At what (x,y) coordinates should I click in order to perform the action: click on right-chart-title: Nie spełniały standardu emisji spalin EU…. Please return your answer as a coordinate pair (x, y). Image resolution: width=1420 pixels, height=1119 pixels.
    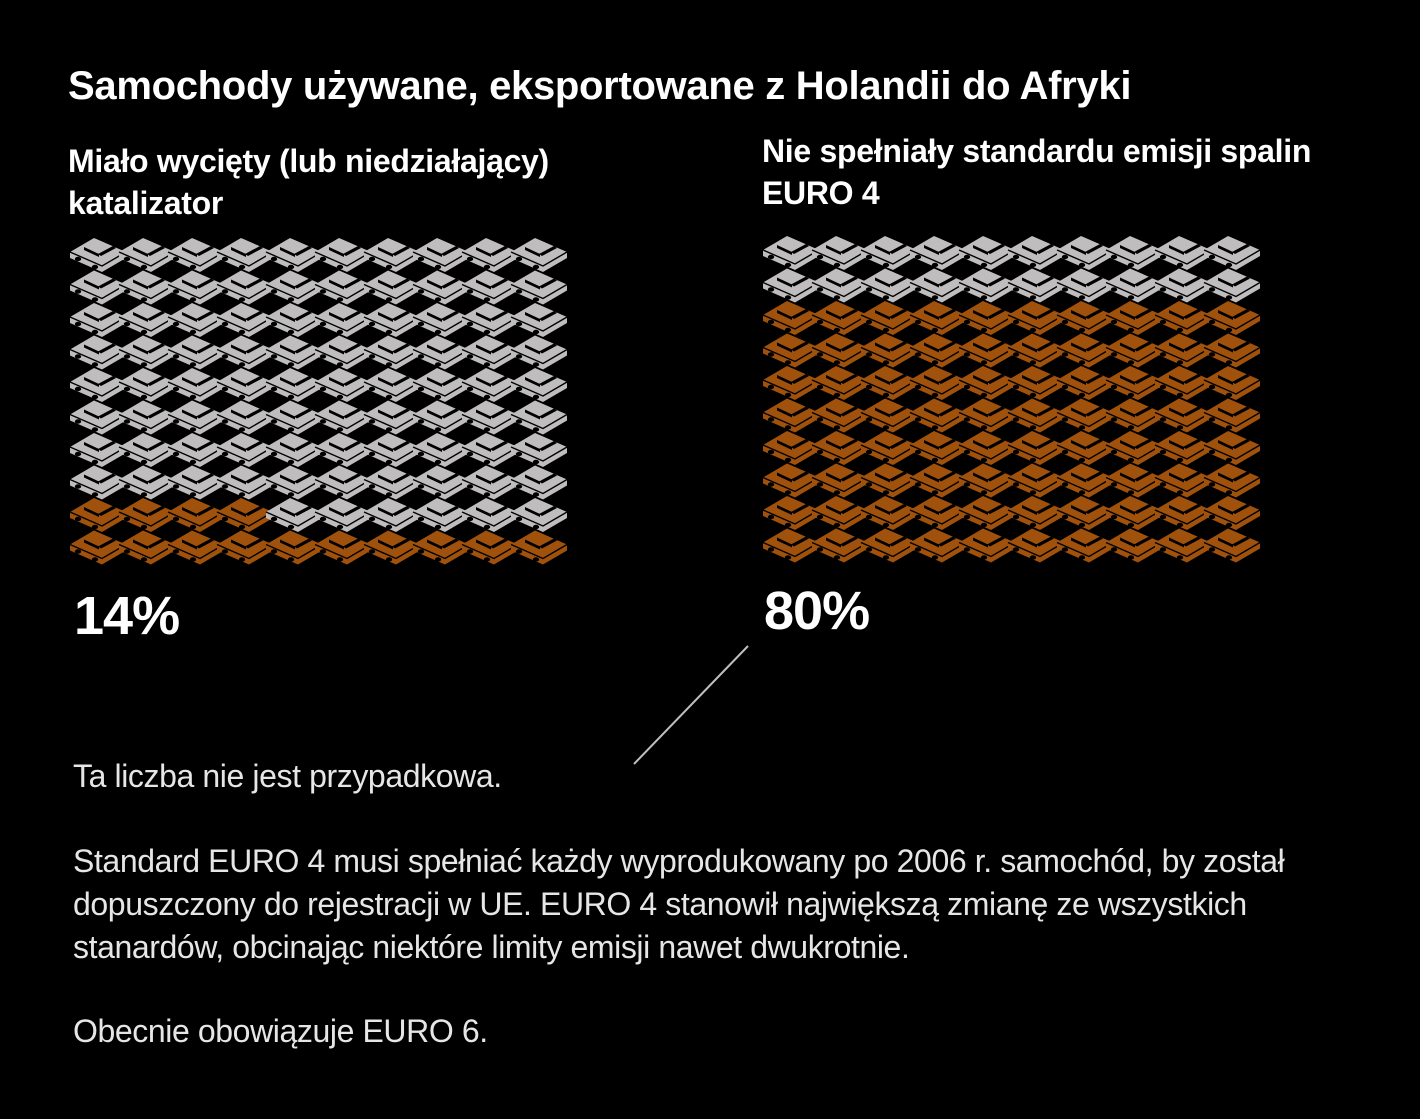
    Looking at the image, I should click on (1037, 172).